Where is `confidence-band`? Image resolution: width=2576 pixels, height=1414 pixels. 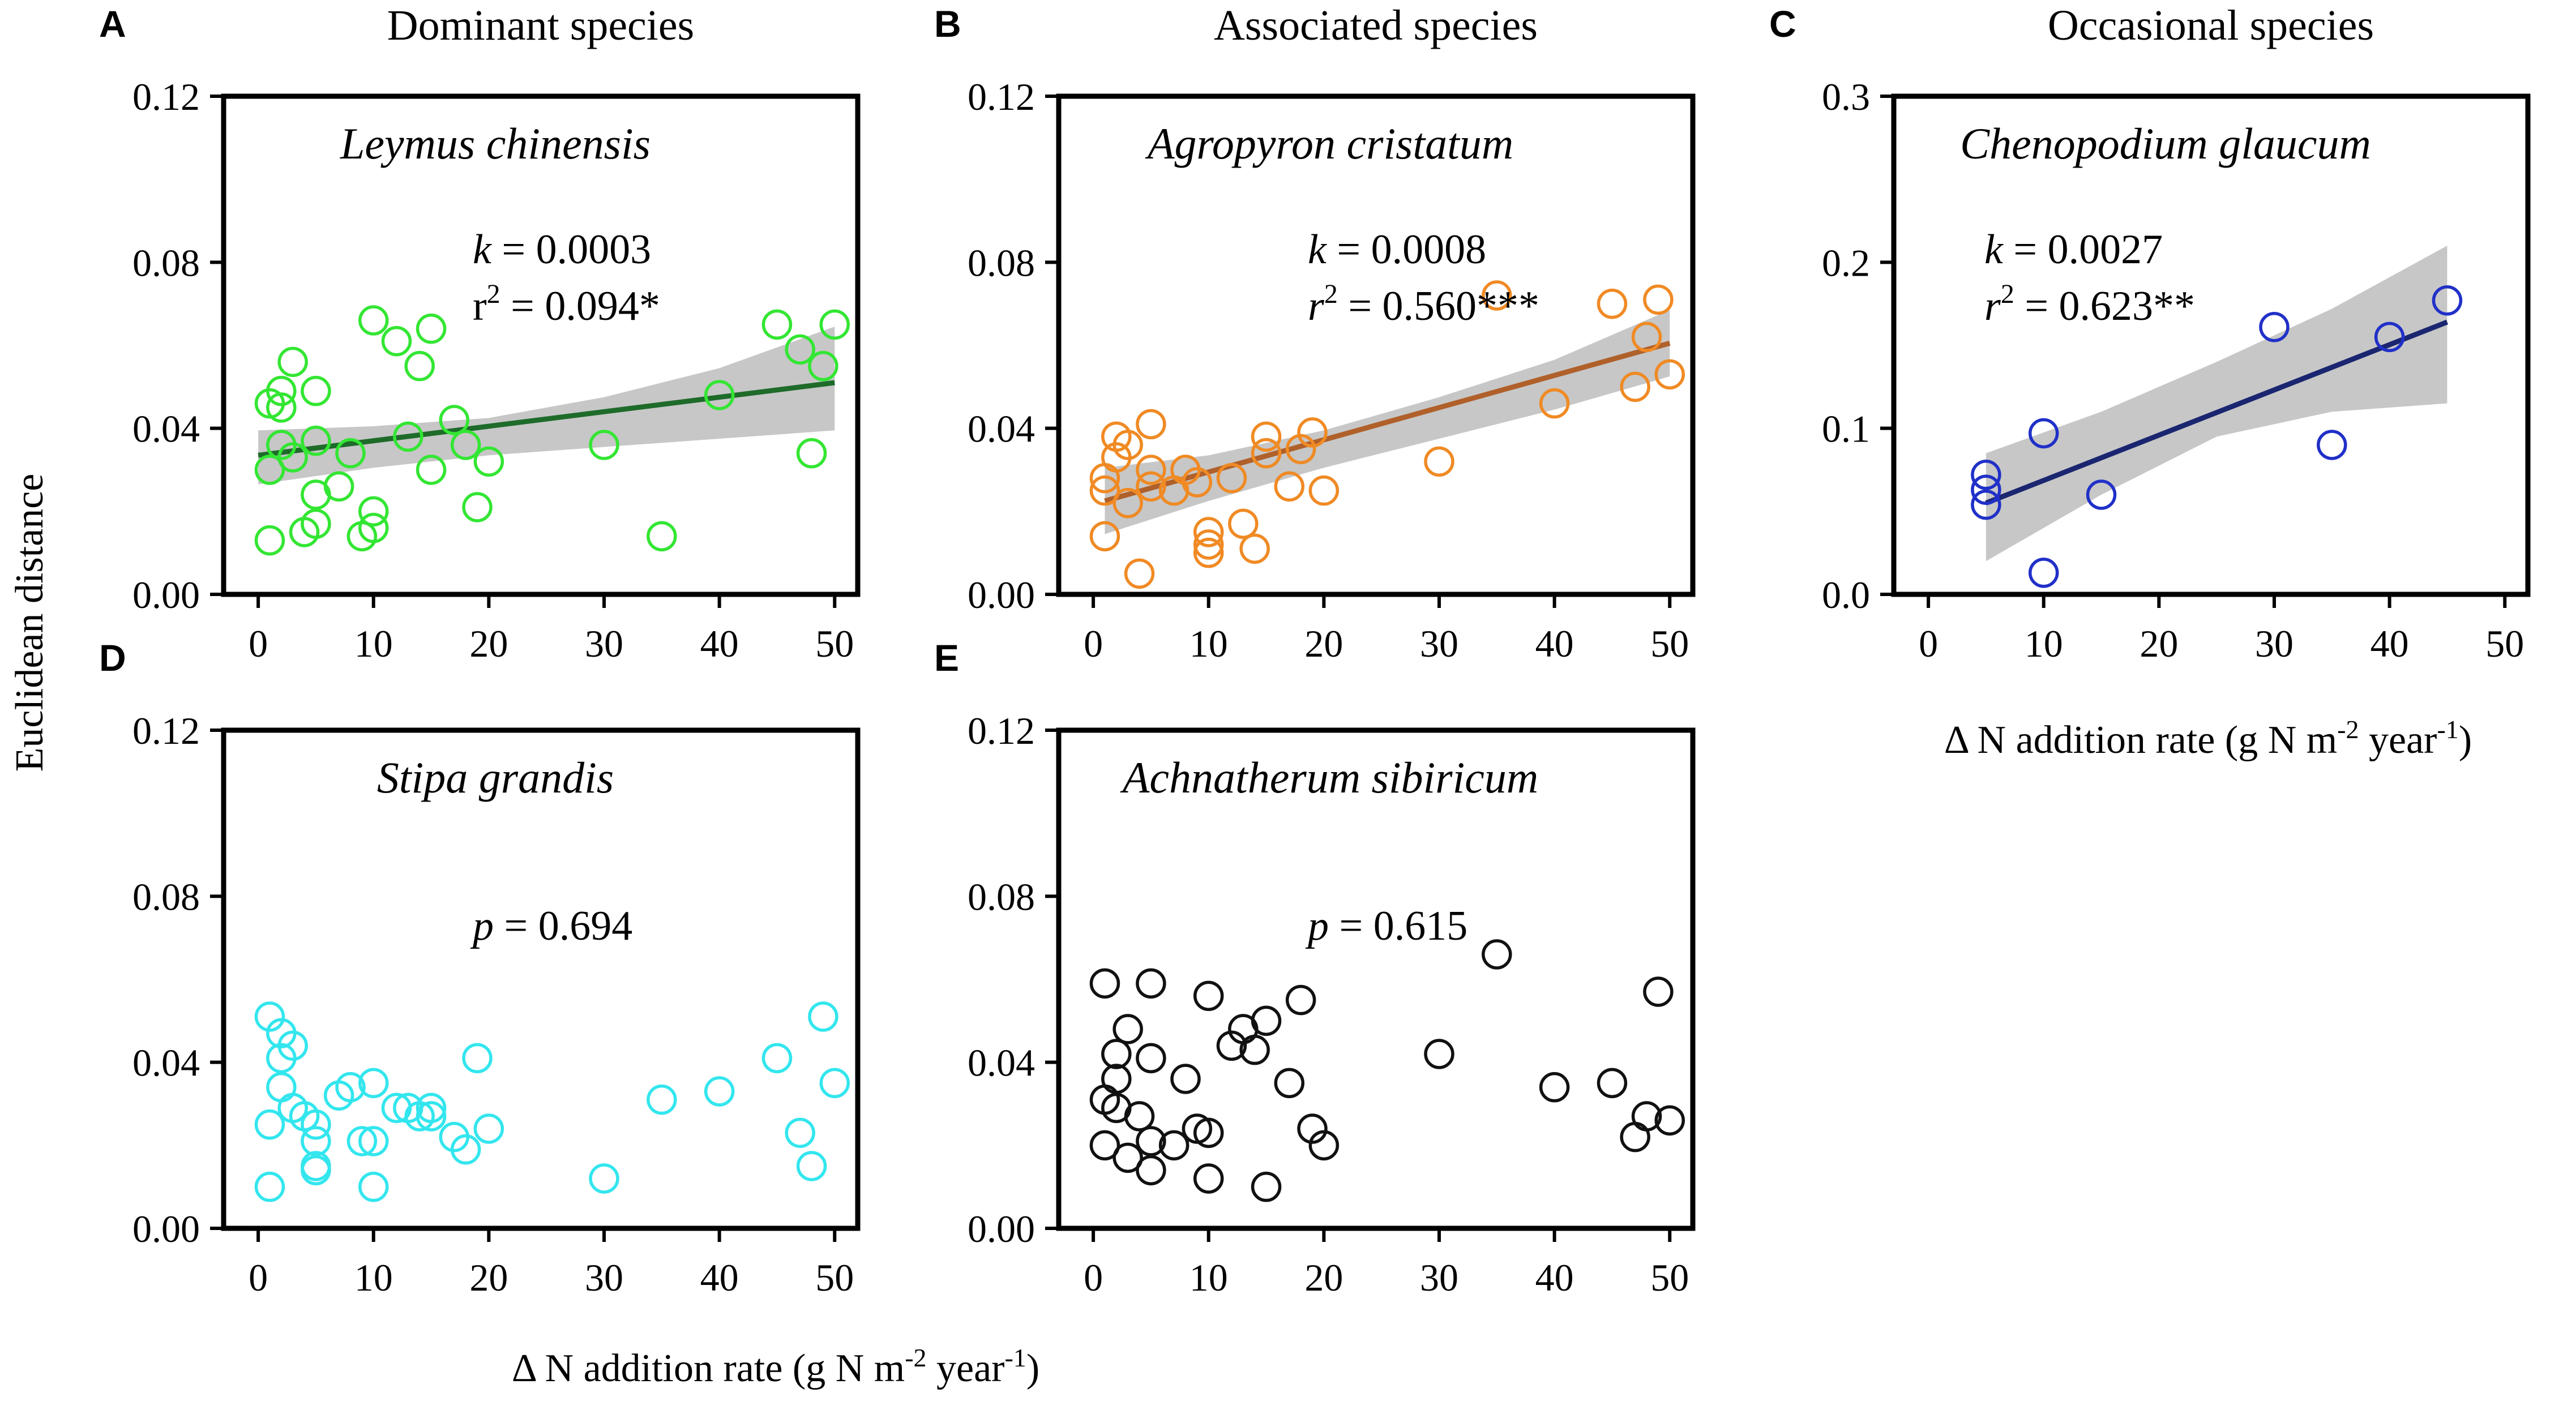 confidence-band is located at coordinates (546, 406).